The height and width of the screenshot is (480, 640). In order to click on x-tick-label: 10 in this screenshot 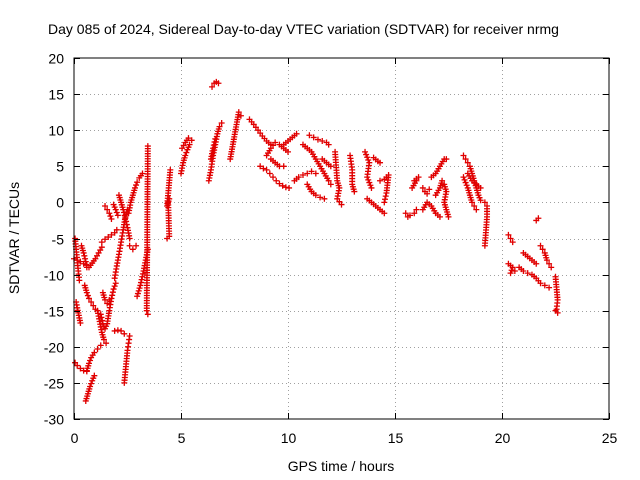, I will do `click(289, 438)`.